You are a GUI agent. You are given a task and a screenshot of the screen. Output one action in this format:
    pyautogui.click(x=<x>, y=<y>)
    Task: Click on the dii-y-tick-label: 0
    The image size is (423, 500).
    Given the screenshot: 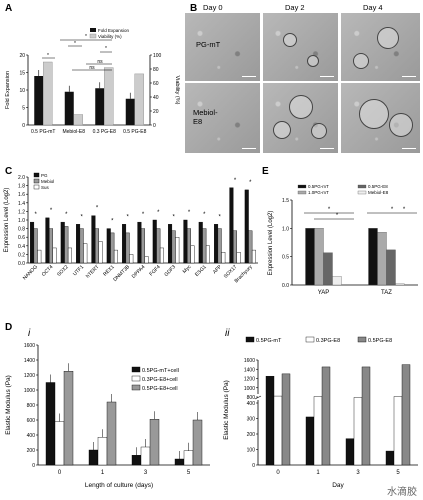 What is the action you would take?
    pyautogui.click(x=253, y=466)
    